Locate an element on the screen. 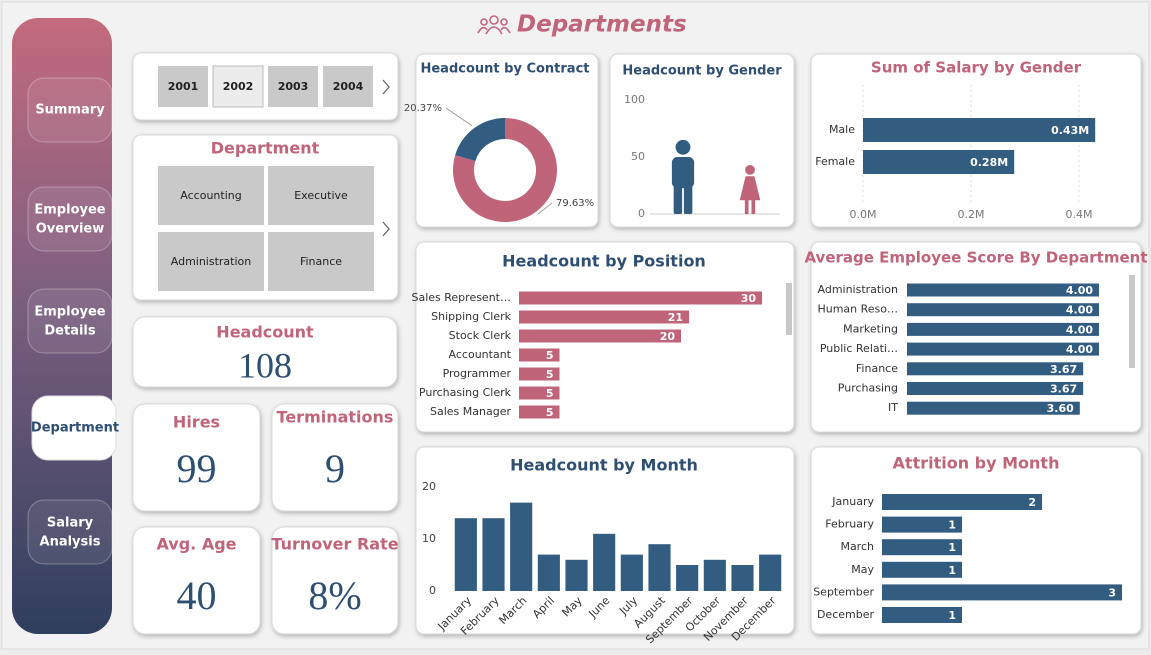  year-label: 2002 is located at coordinates (238, 86).